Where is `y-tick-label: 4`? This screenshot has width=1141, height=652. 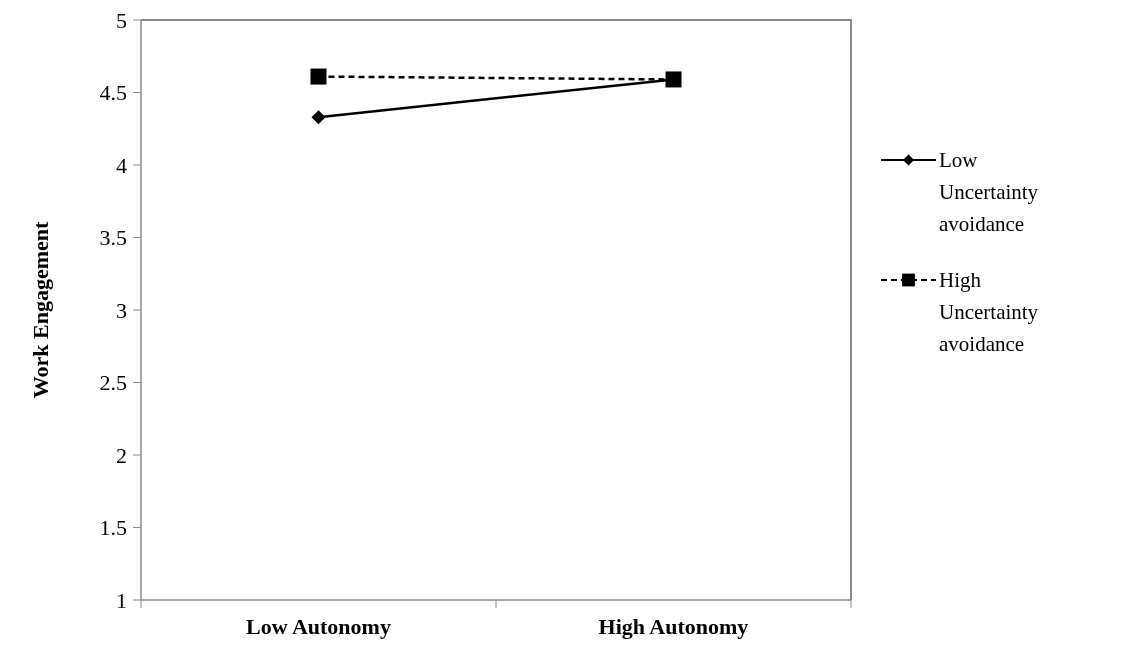
y-tick-label: 4 is located at coordinates (121, 165).